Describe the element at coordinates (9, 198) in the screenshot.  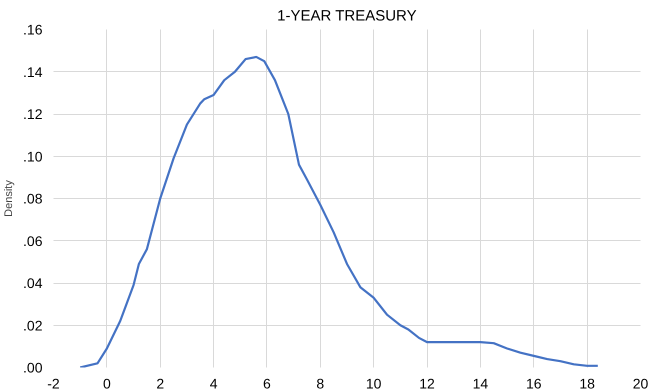
I see `y-axis-title: Density` at that location.